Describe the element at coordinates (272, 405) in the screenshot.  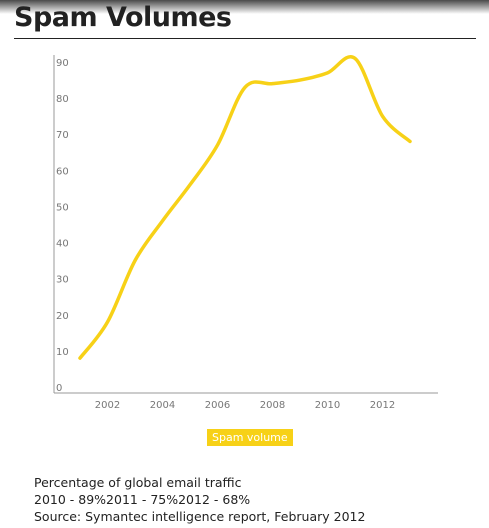
I see `x-tick-label: 2008` at that location.